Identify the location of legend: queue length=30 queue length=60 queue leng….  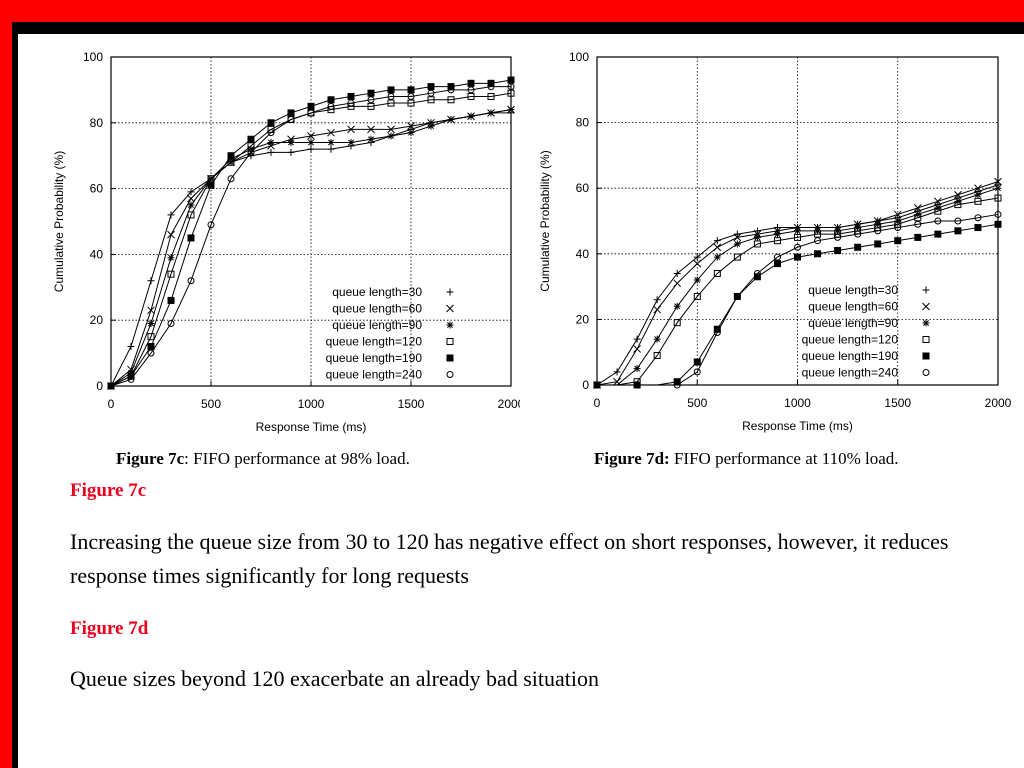
(866, 331).